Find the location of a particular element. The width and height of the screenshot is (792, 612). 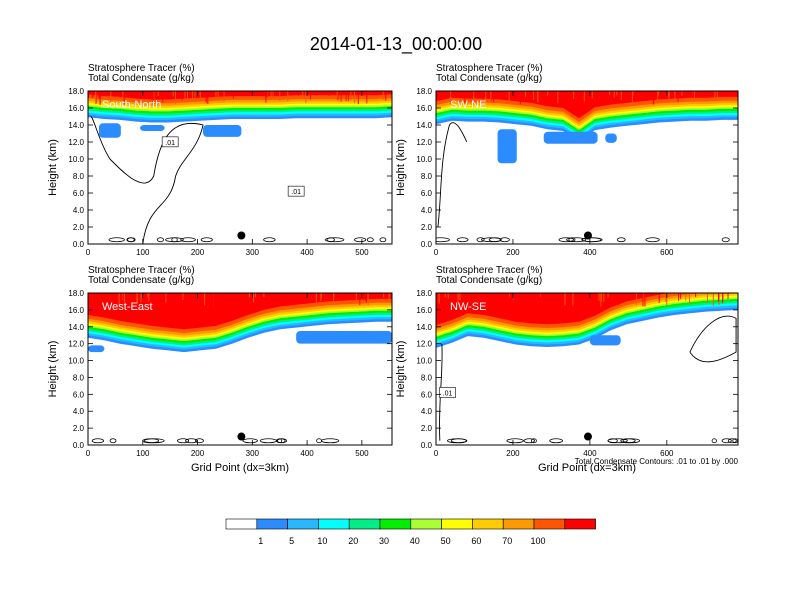

colorbar-label: 20 is located at coordinates (353, 541).